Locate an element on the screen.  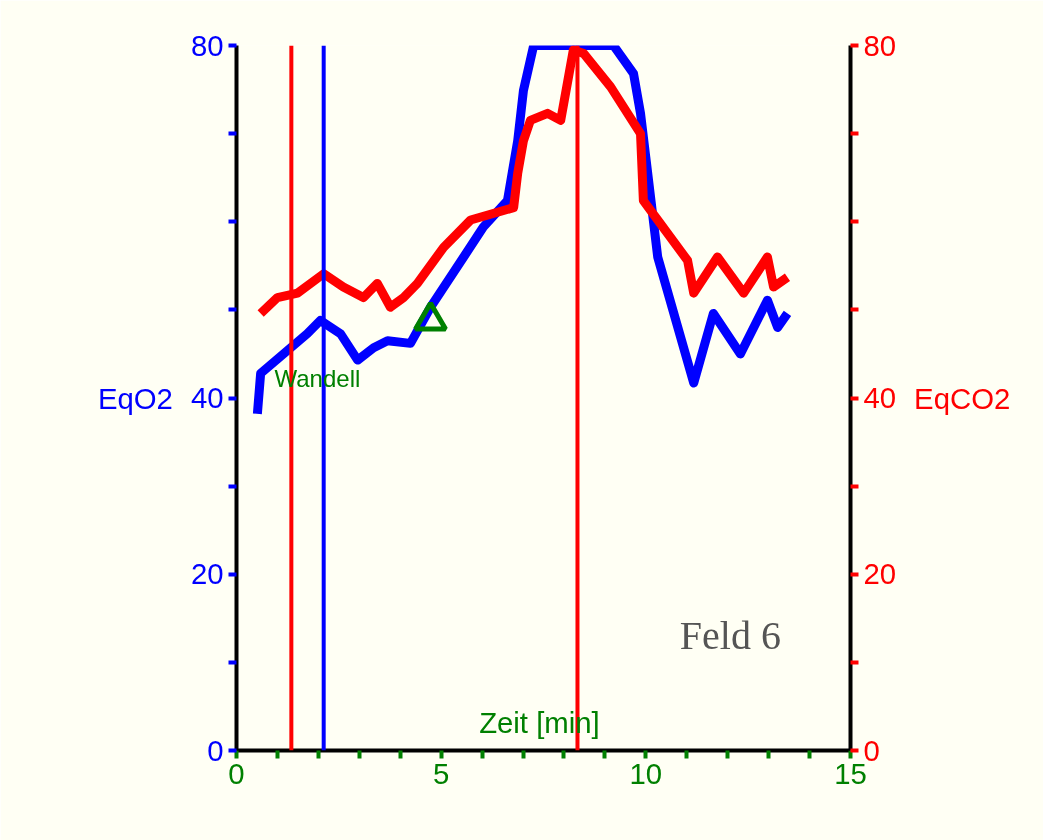
y2-axis-title: EqCO2 is located at coordinates (962, 398).